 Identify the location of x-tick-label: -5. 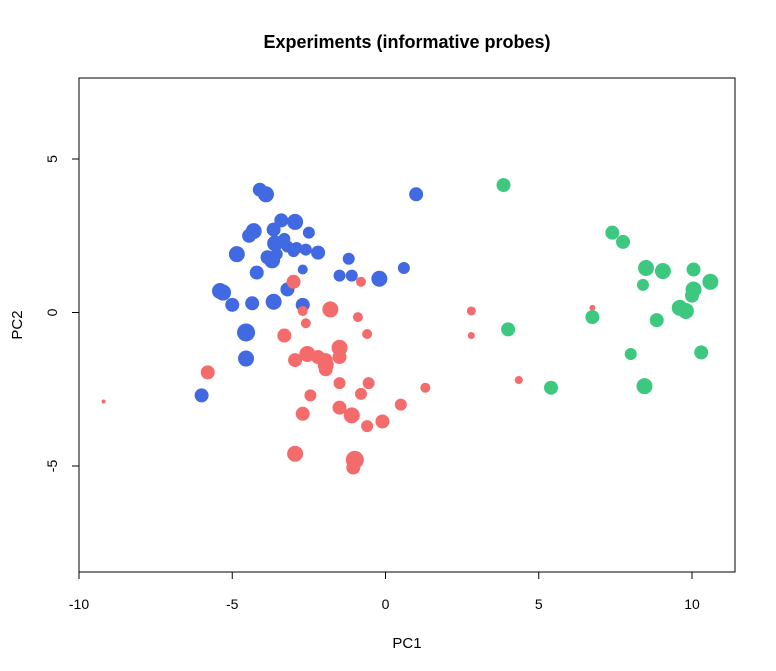
(232, 604).